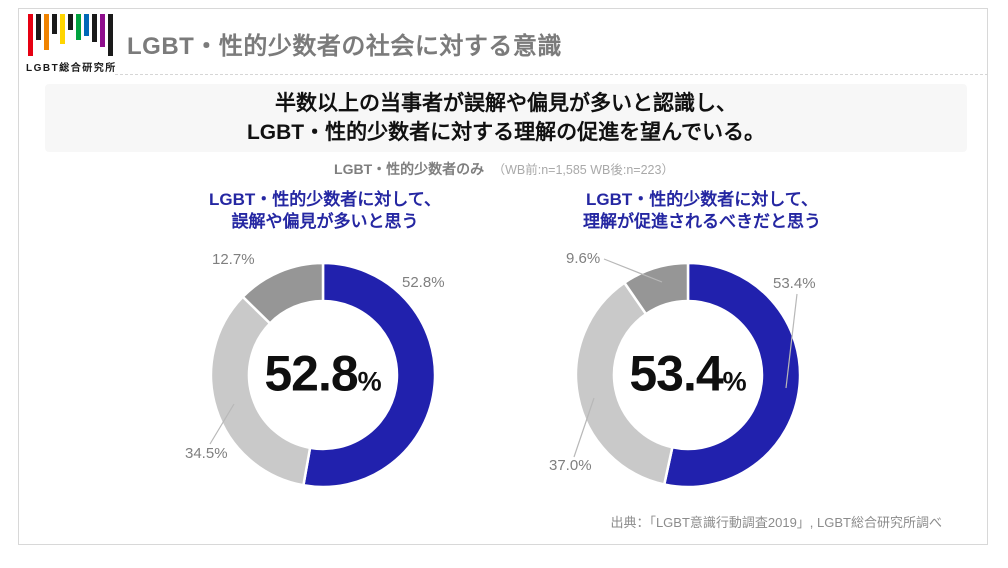 The width and height of the screenshot is (1008, 568). Describe the element at coordinates (676, 373) in the screenshot. I see `center-number: 53.4` at that location.